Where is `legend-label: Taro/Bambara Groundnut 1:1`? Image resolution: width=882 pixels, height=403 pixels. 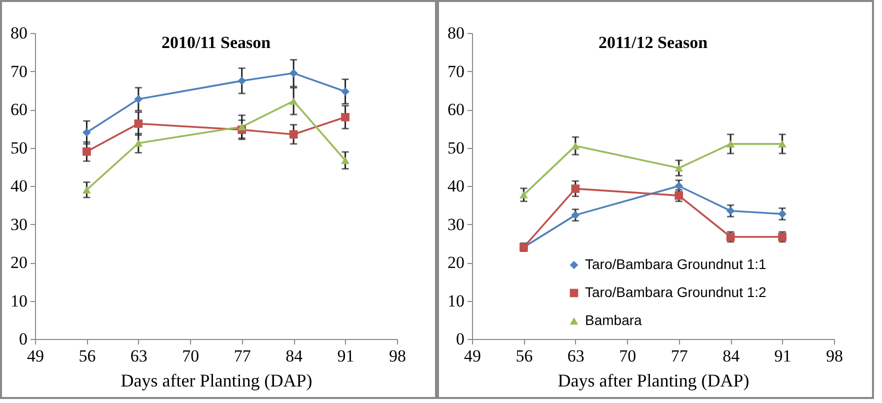 legend-label: Taro/Bambara Groundnut 1:1 is located at coordinates (676, 264).